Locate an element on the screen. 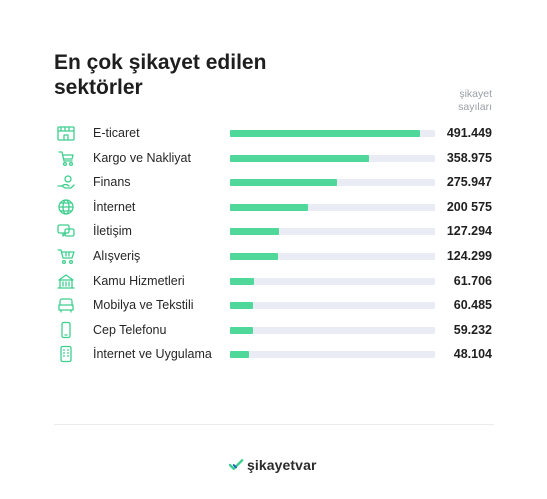  bar-row: Mobilya ve Tekstili 60.485 is located at coordinates (273, 305).